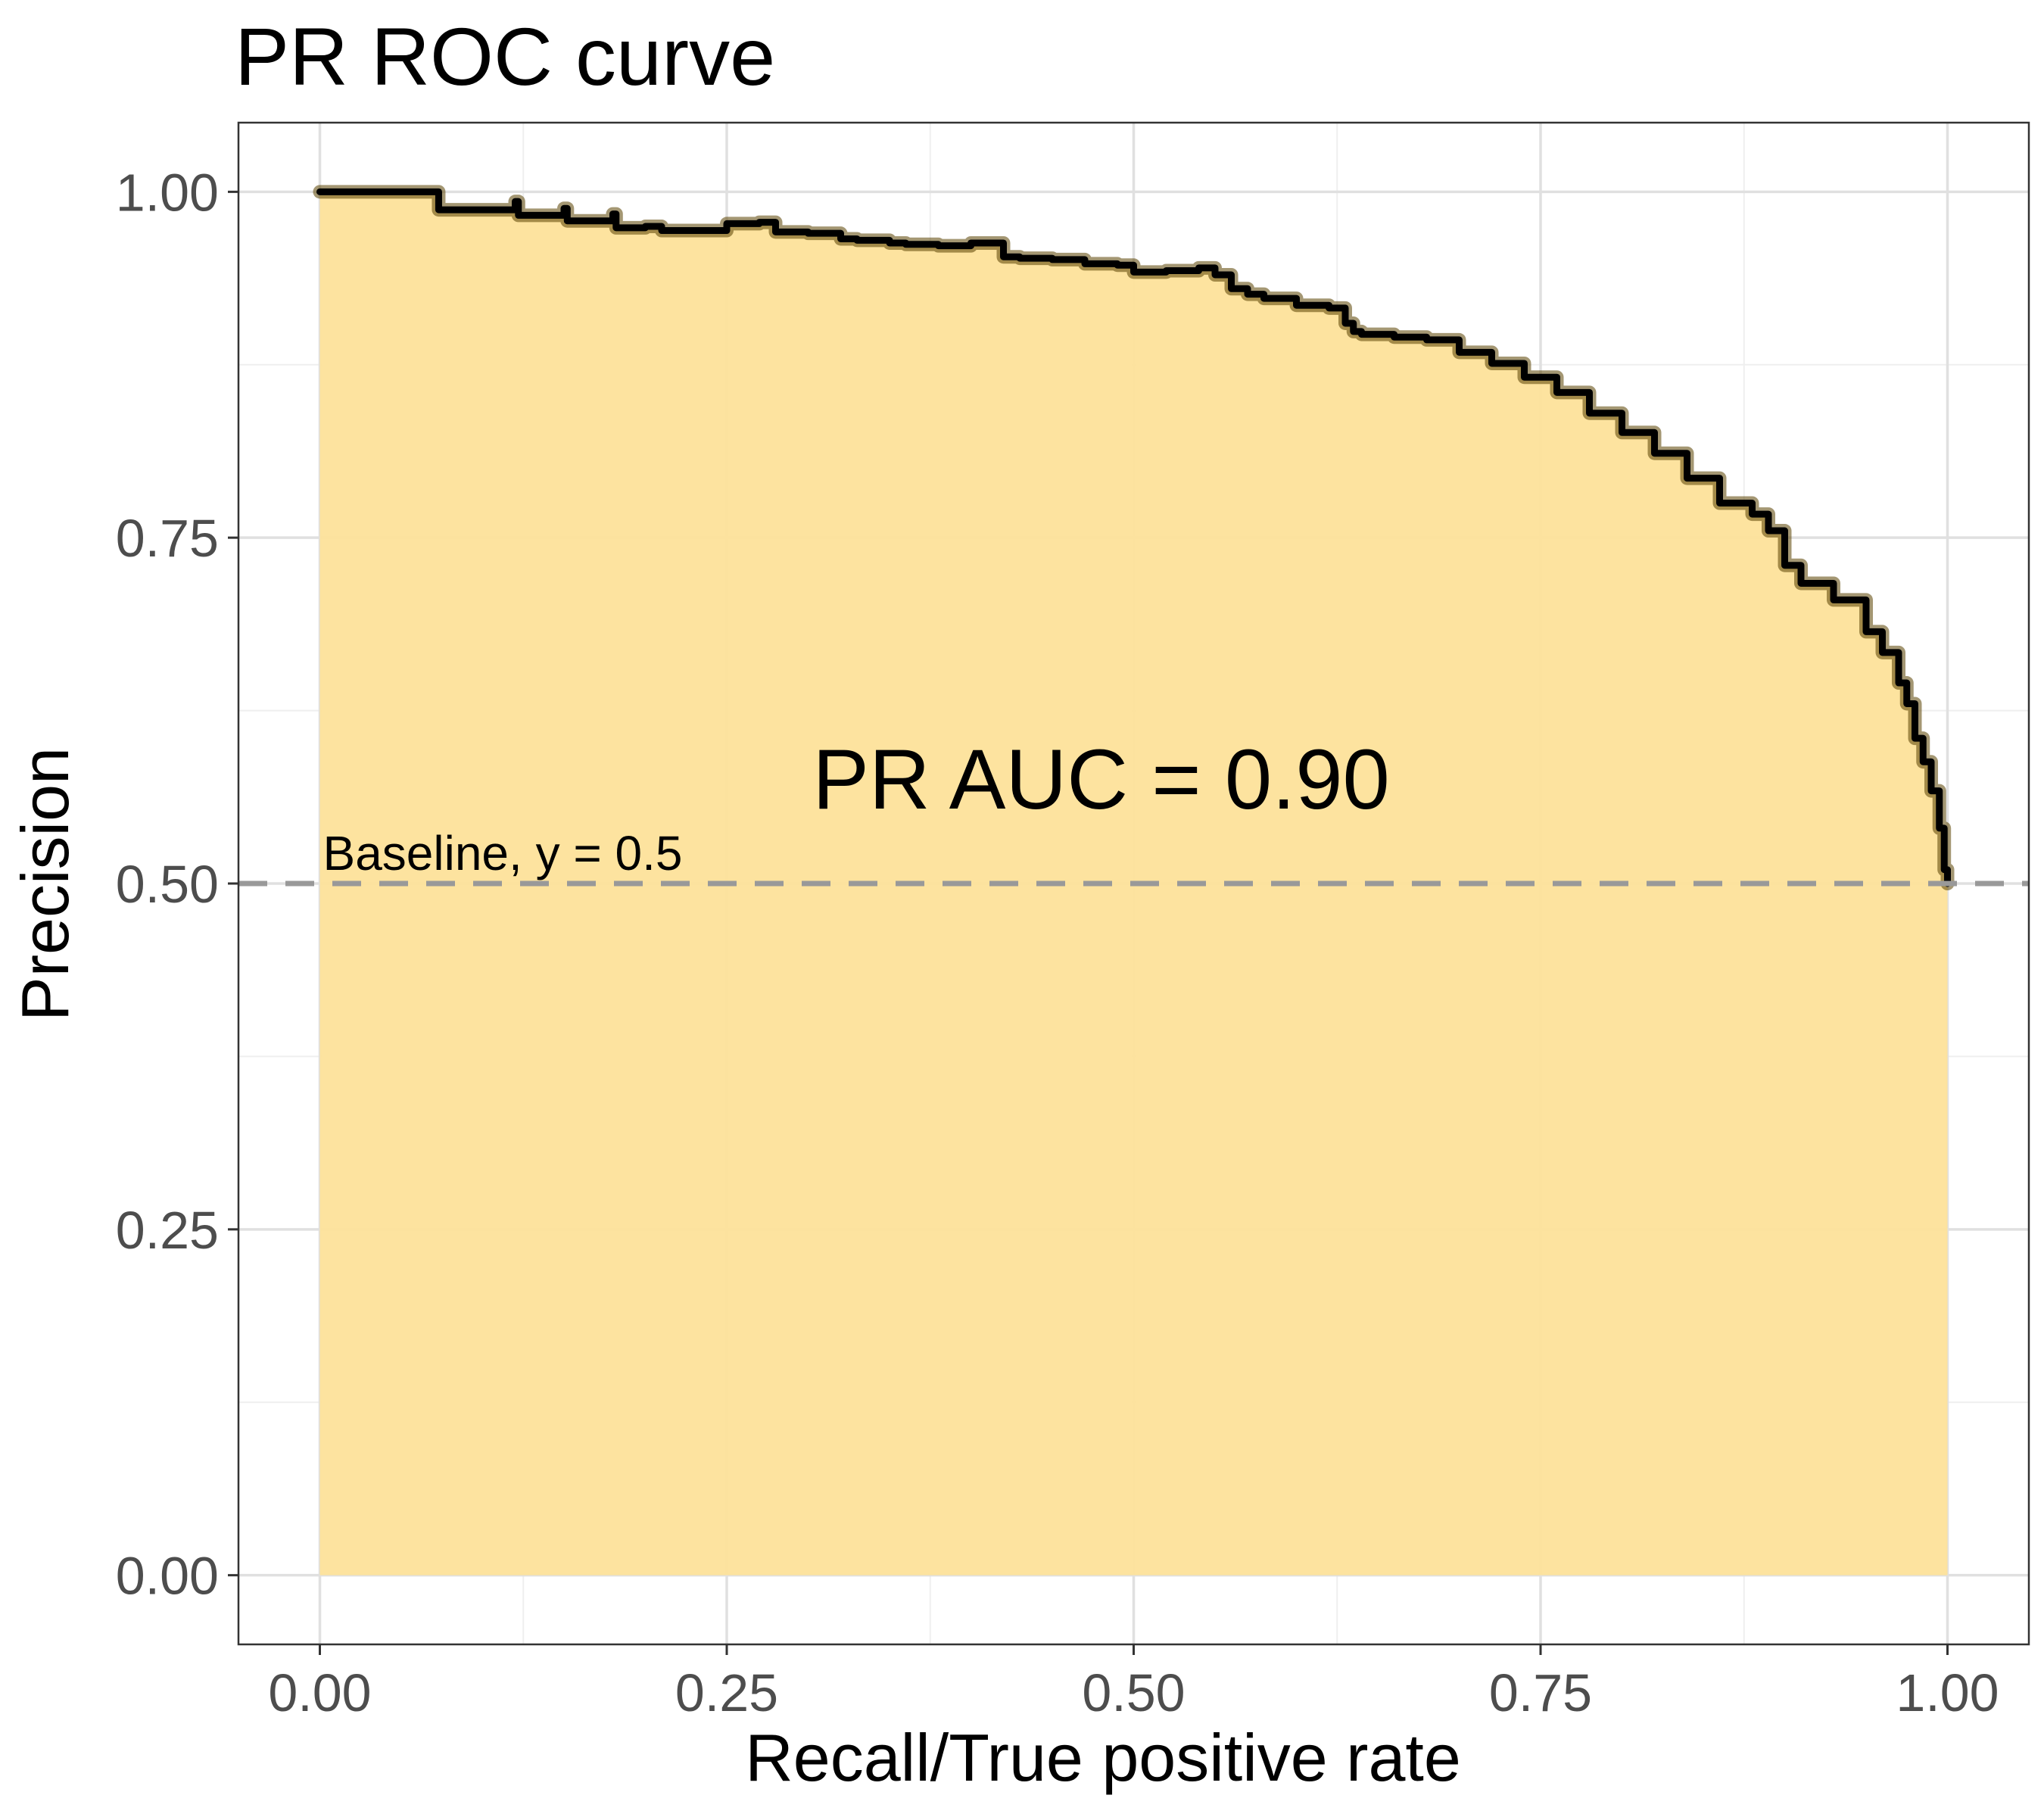  What do you see at coordinates (45, 884) in the screenshot?
I see `y-axis-title: Precision` at bounding box center [45, 884].